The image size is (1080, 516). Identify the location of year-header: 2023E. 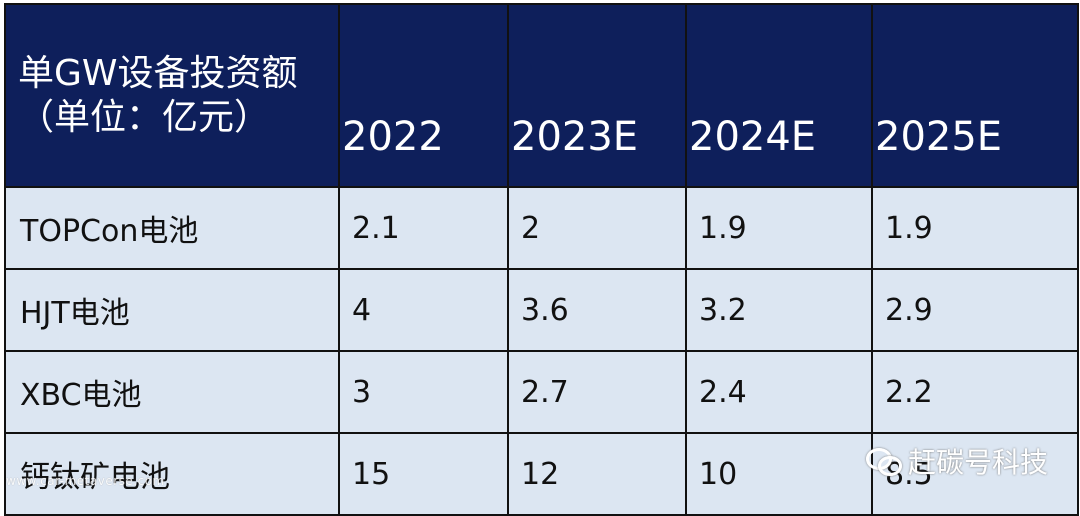
(597, 95).